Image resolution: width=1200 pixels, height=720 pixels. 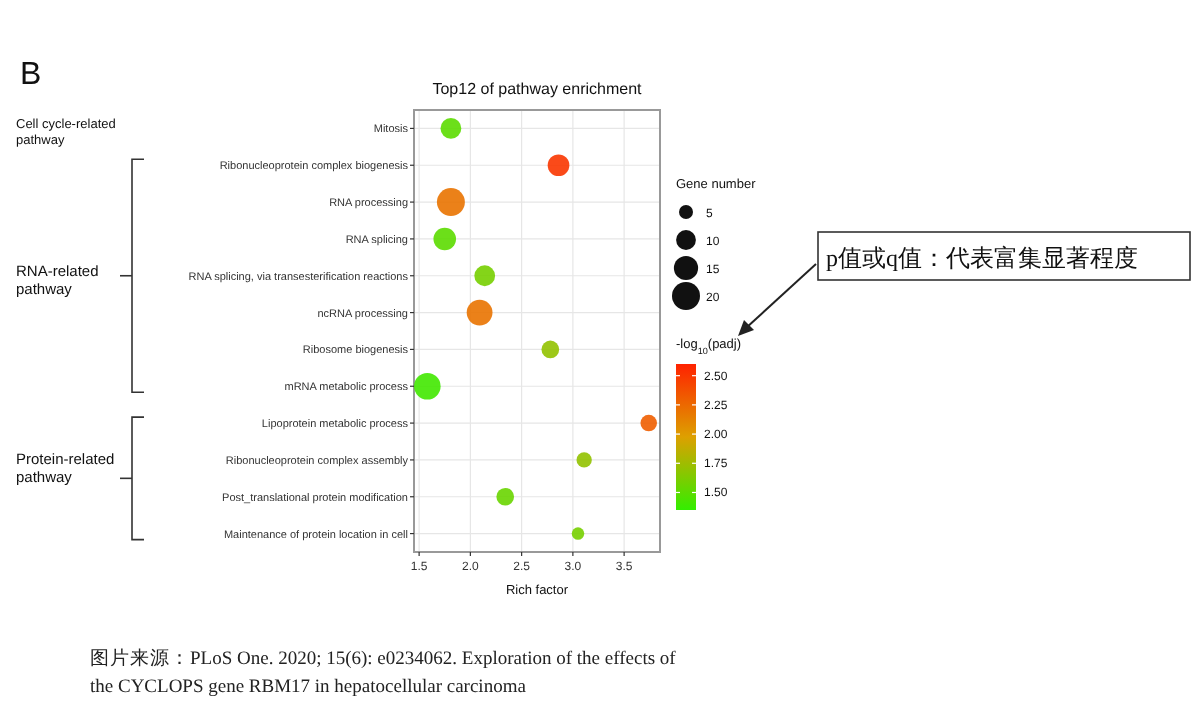 I want to click on text: B, so click(x=31, y=75).